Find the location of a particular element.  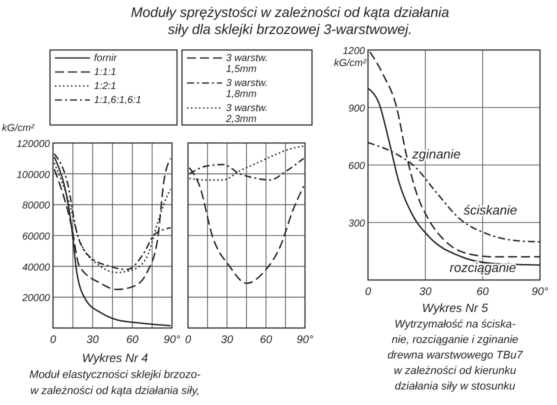

legend-label: 3 warstw. 2,3mm is located at coordinates (246, 114).